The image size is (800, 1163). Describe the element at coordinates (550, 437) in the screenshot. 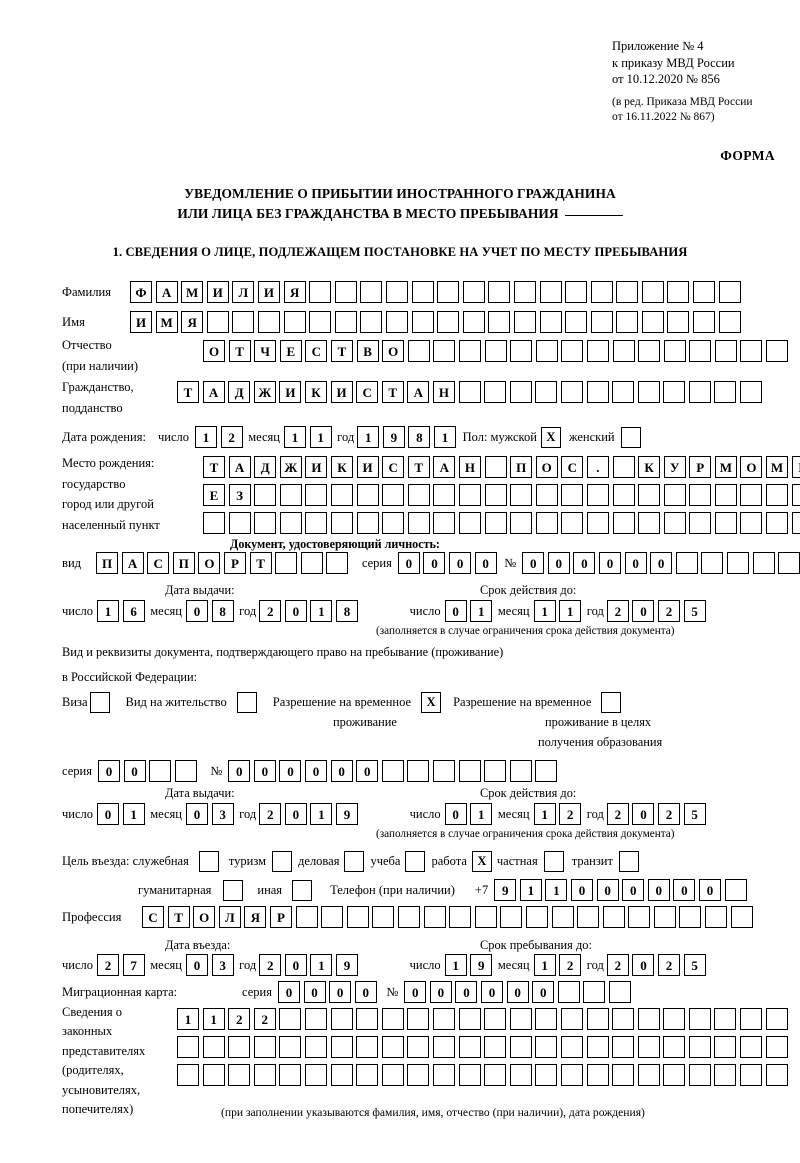

I see `sex-male-checkbox: X` at that location.